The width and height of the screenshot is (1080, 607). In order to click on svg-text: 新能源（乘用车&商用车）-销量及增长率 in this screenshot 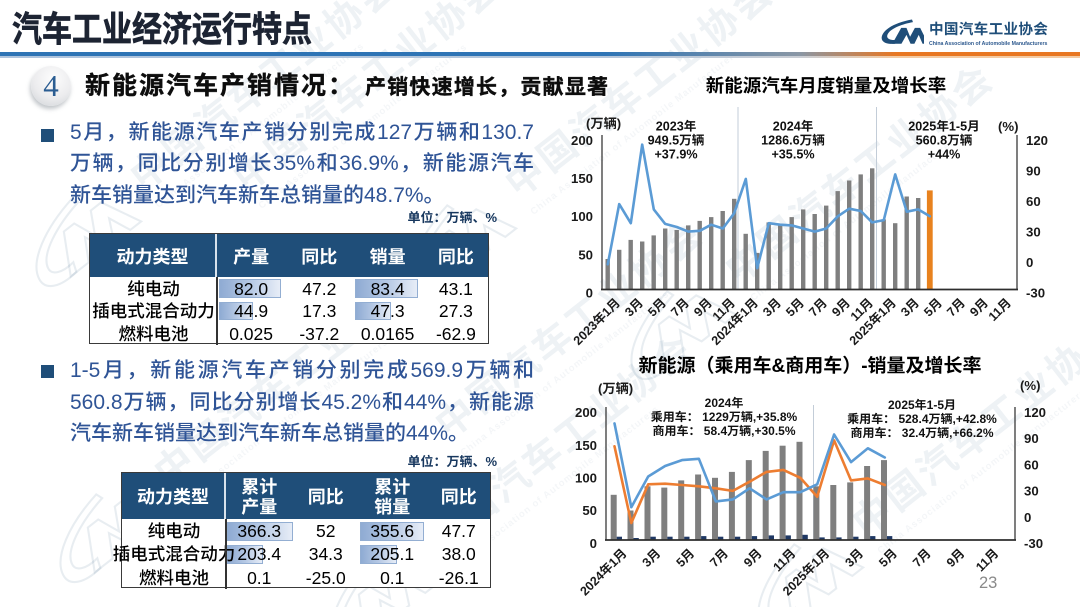, I will do `click(809, 364)`.